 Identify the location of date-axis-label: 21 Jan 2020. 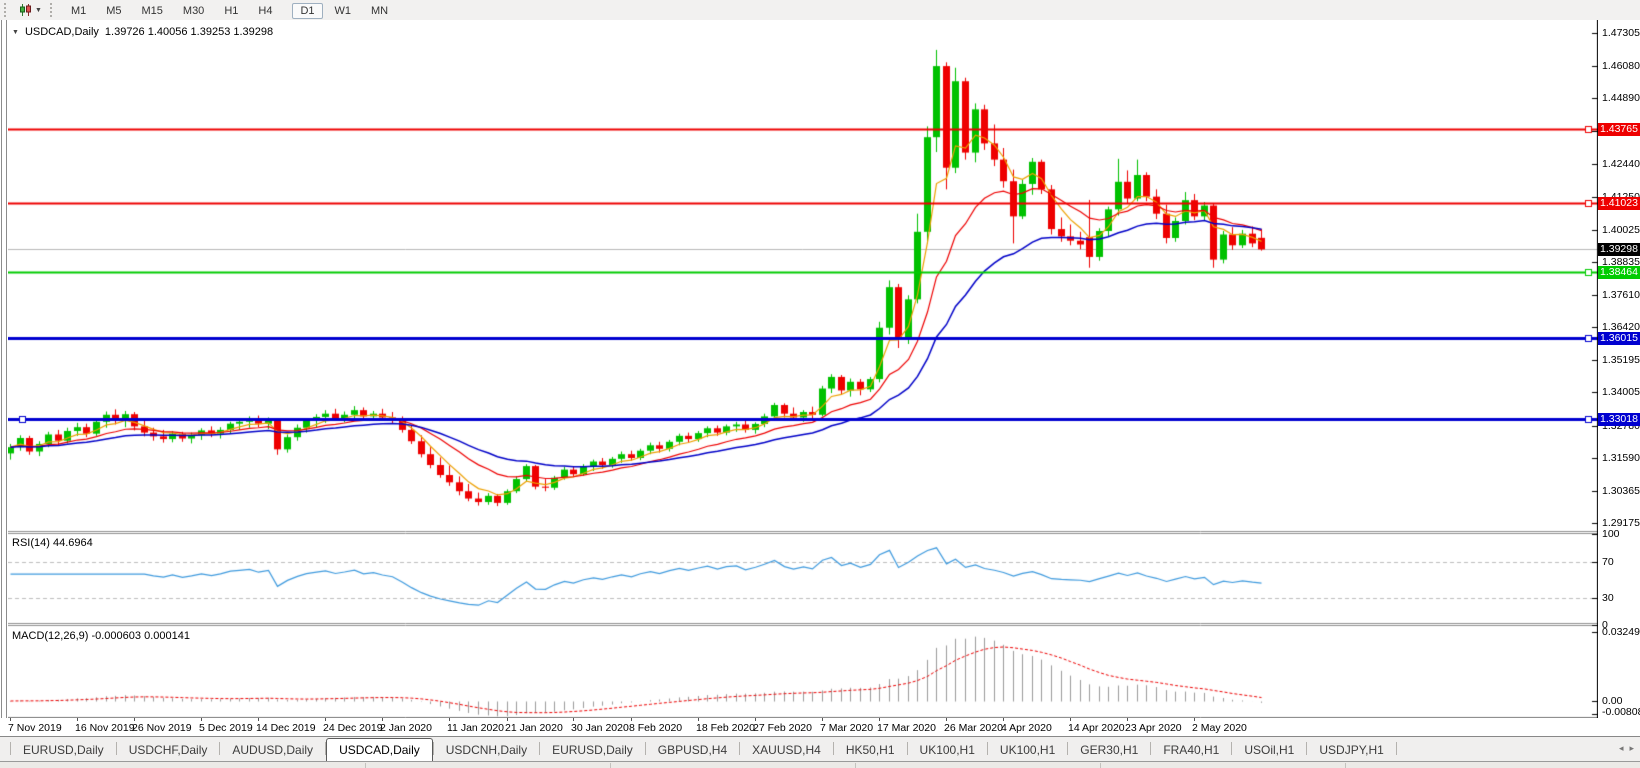
(534, 728).